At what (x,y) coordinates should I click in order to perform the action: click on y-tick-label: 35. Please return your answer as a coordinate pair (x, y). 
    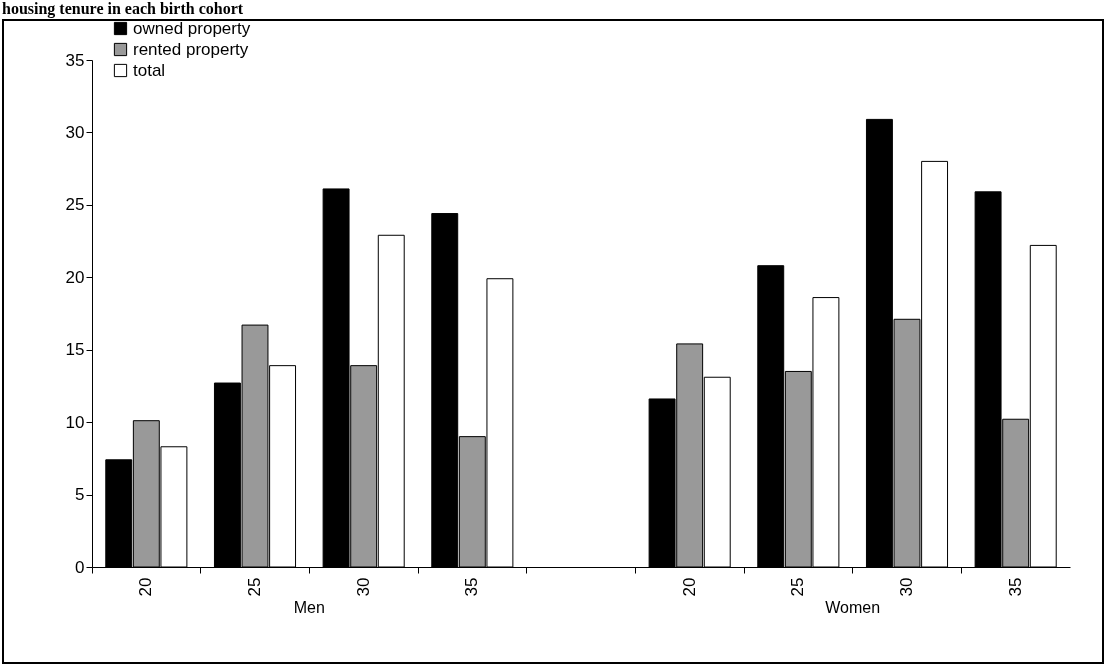
    Looking at the image, I should click on (75, 60).